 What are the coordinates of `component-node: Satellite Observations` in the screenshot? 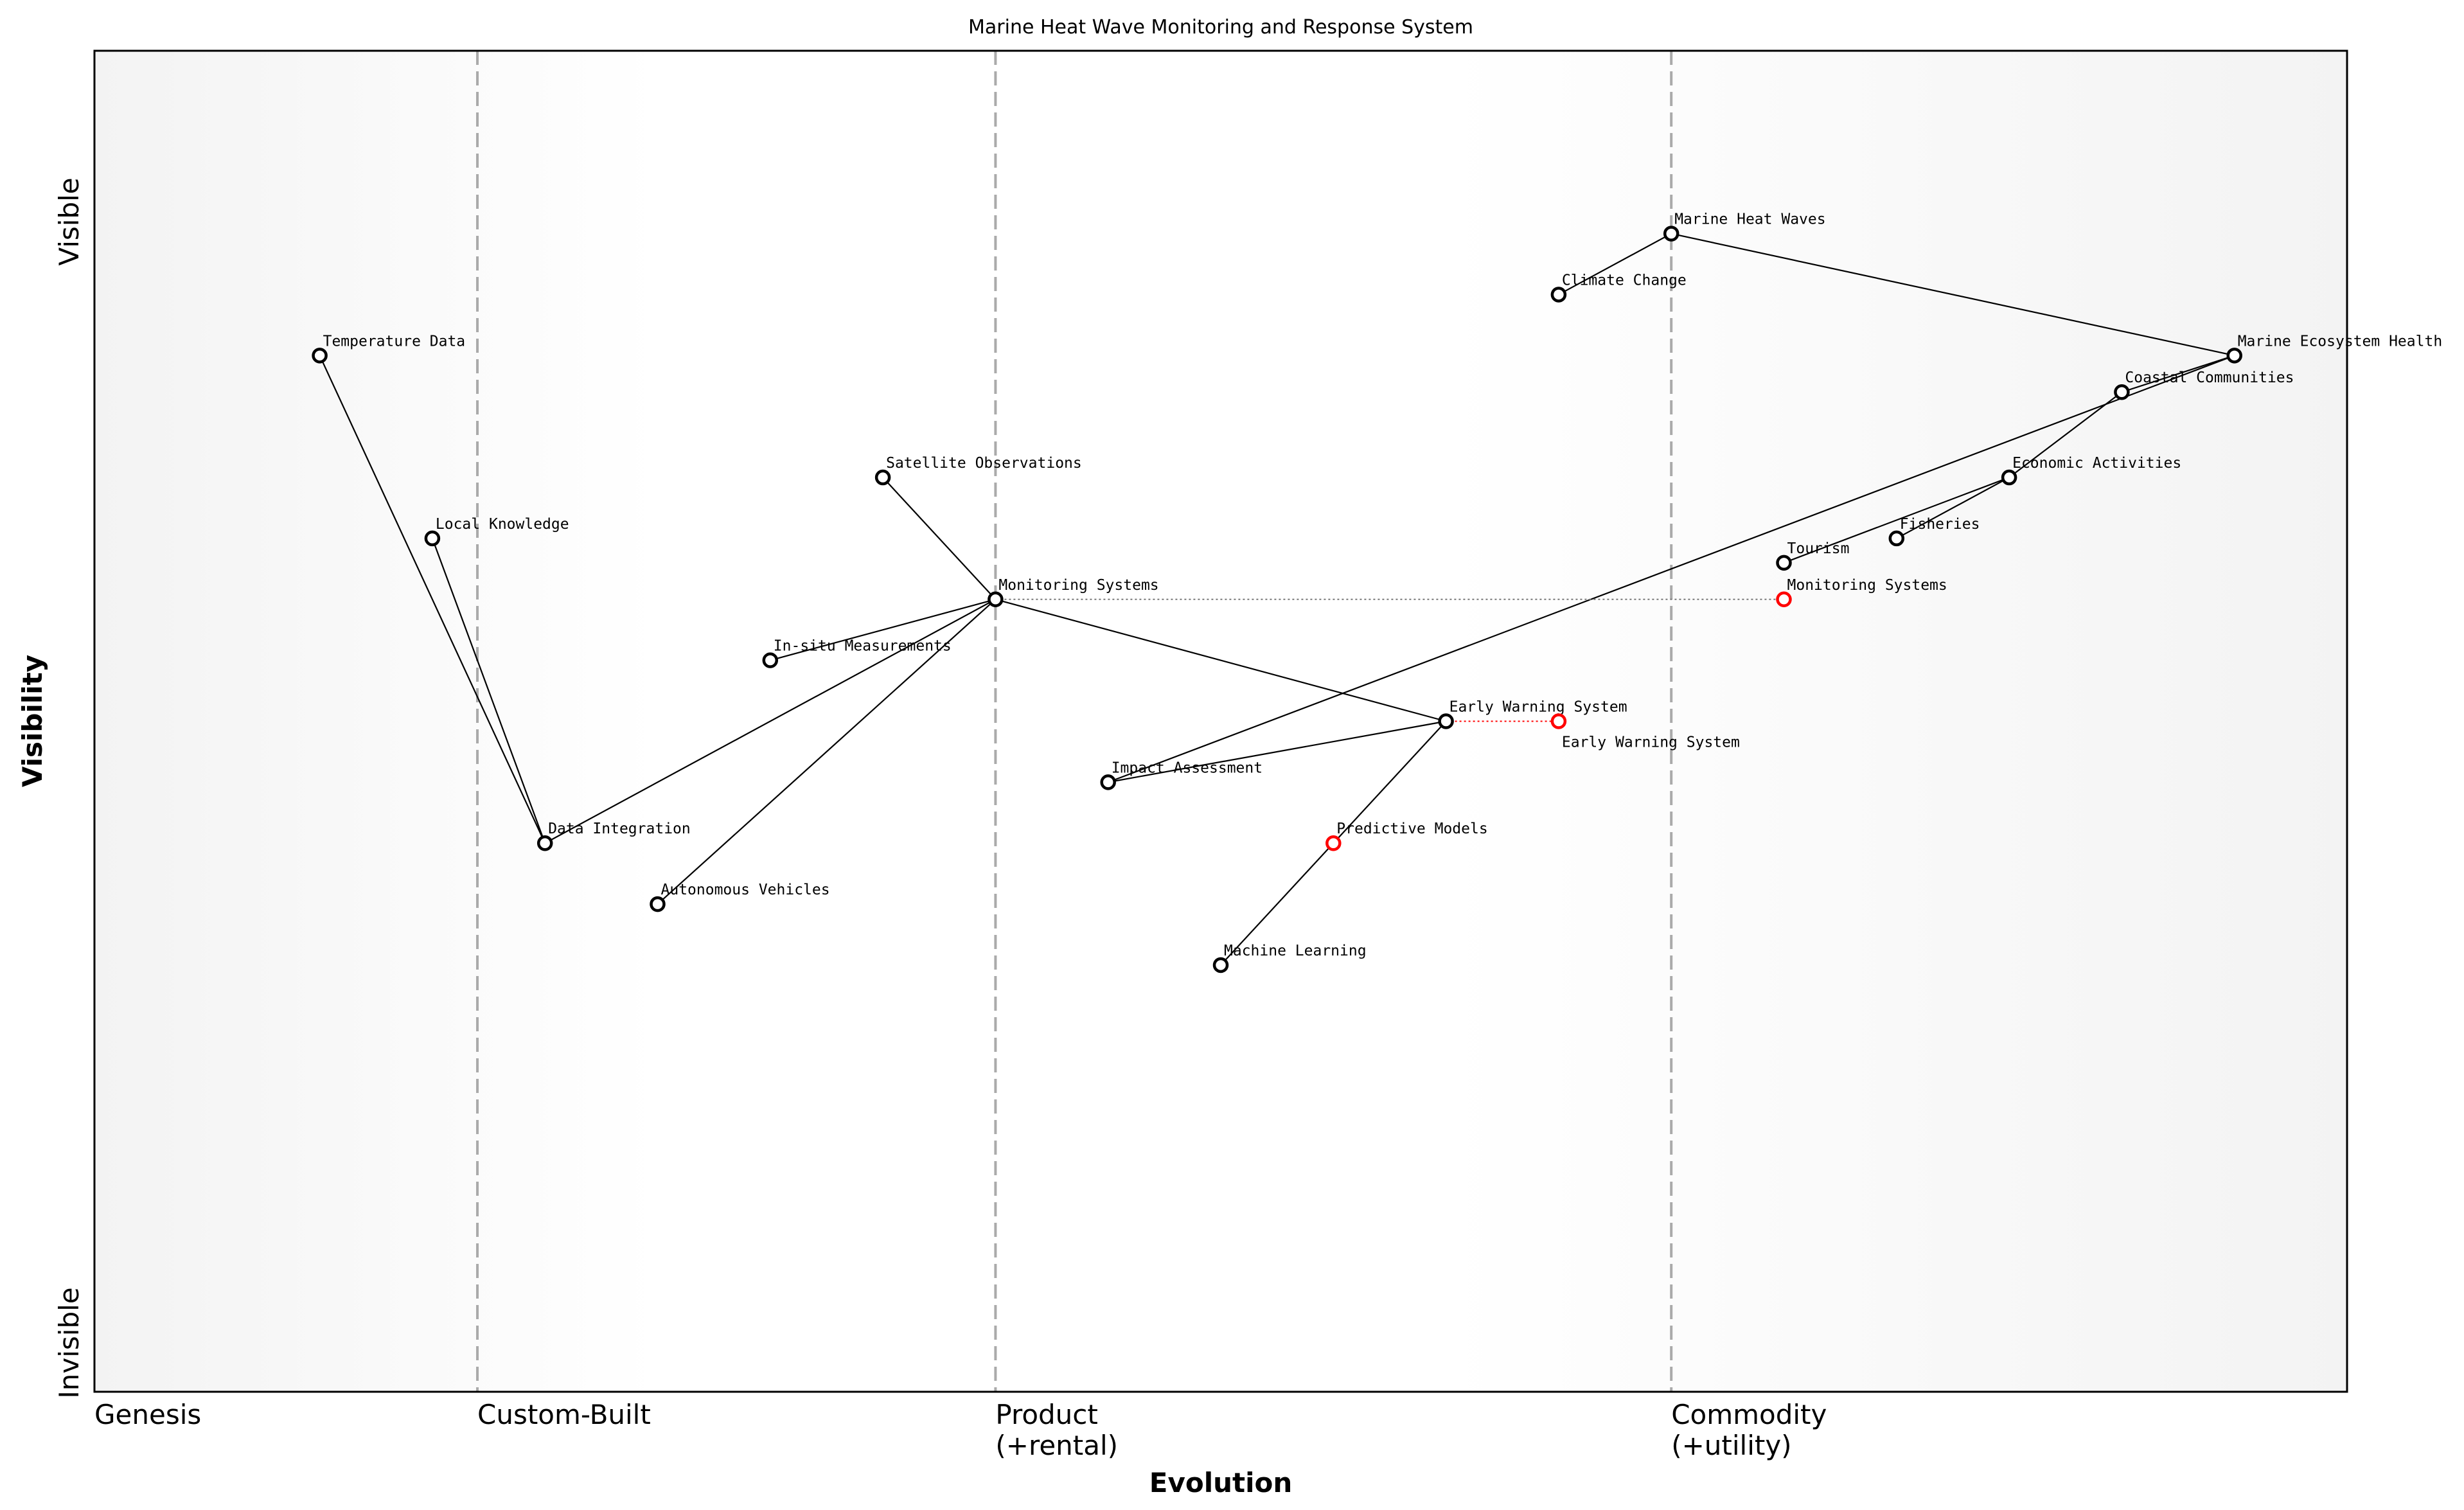 It's located at (978, 471).